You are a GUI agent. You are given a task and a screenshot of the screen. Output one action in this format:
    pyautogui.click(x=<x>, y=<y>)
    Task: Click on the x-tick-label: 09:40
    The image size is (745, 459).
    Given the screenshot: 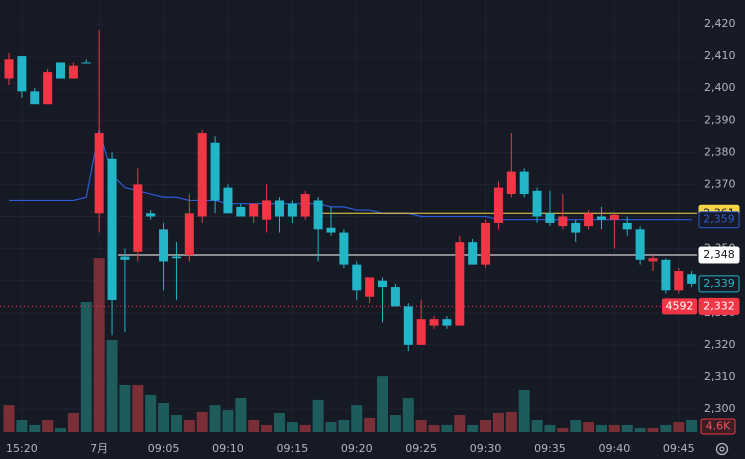 What is the action you would take?
    pyautogui.click(x=615, y=448)
    